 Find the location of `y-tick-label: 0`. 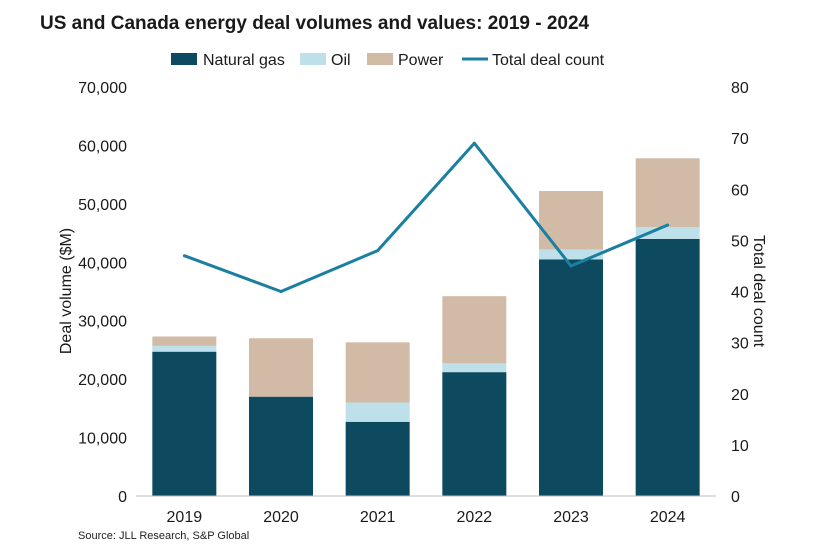

y-tick-label: 0 is located at coordinates (122, 497).